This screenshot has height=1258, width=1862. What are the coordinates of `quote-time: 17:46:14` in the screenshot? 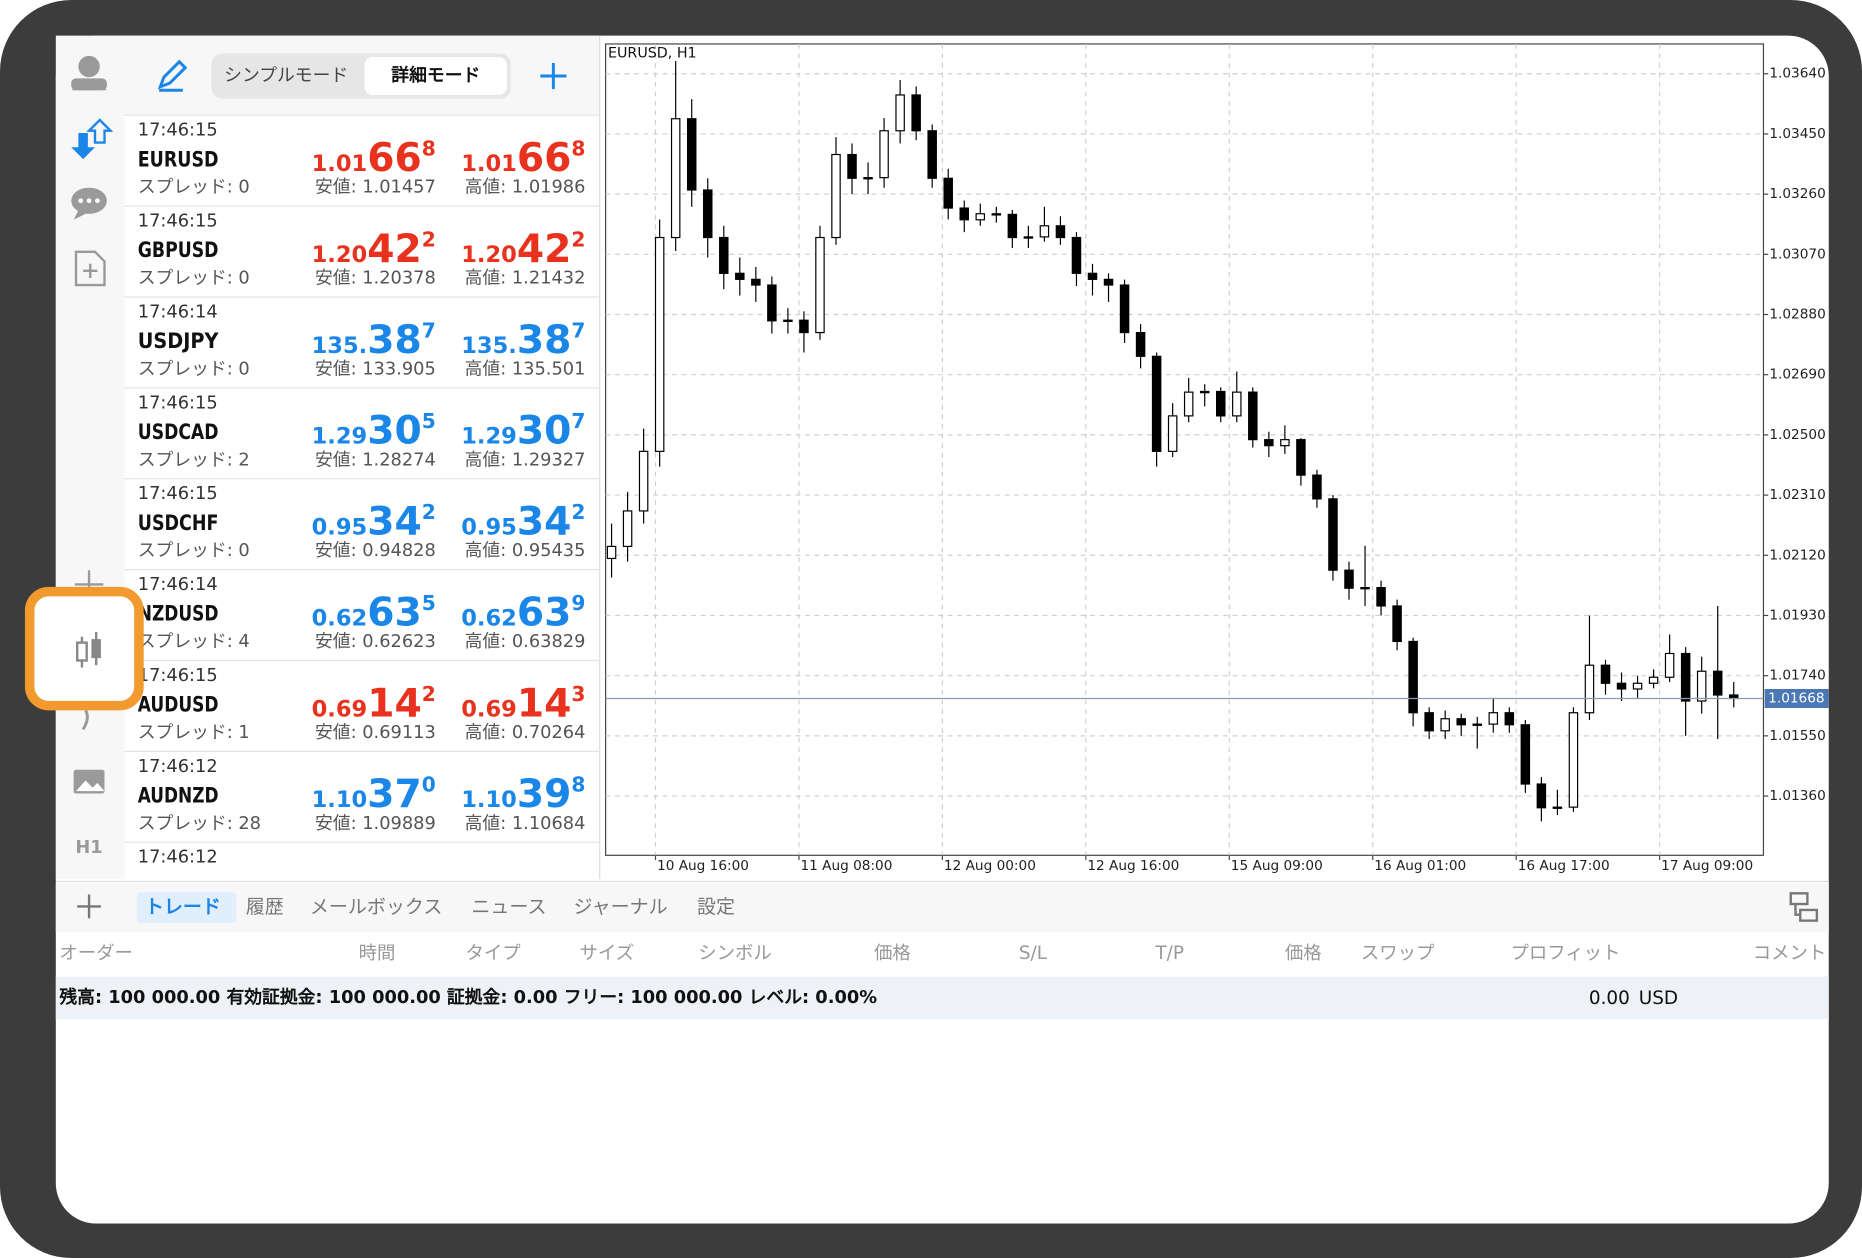 It's located at (178, 311).